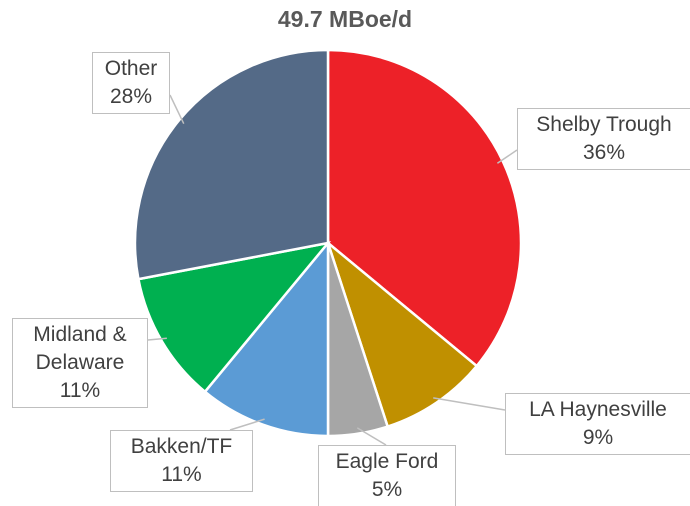 The width and height of the screenshot is (690, 506). What do you see at coordinates (181, 461) in the screenshot?
I see `data-label: Bakken/TF 11%` at bounding box center [181, 461].